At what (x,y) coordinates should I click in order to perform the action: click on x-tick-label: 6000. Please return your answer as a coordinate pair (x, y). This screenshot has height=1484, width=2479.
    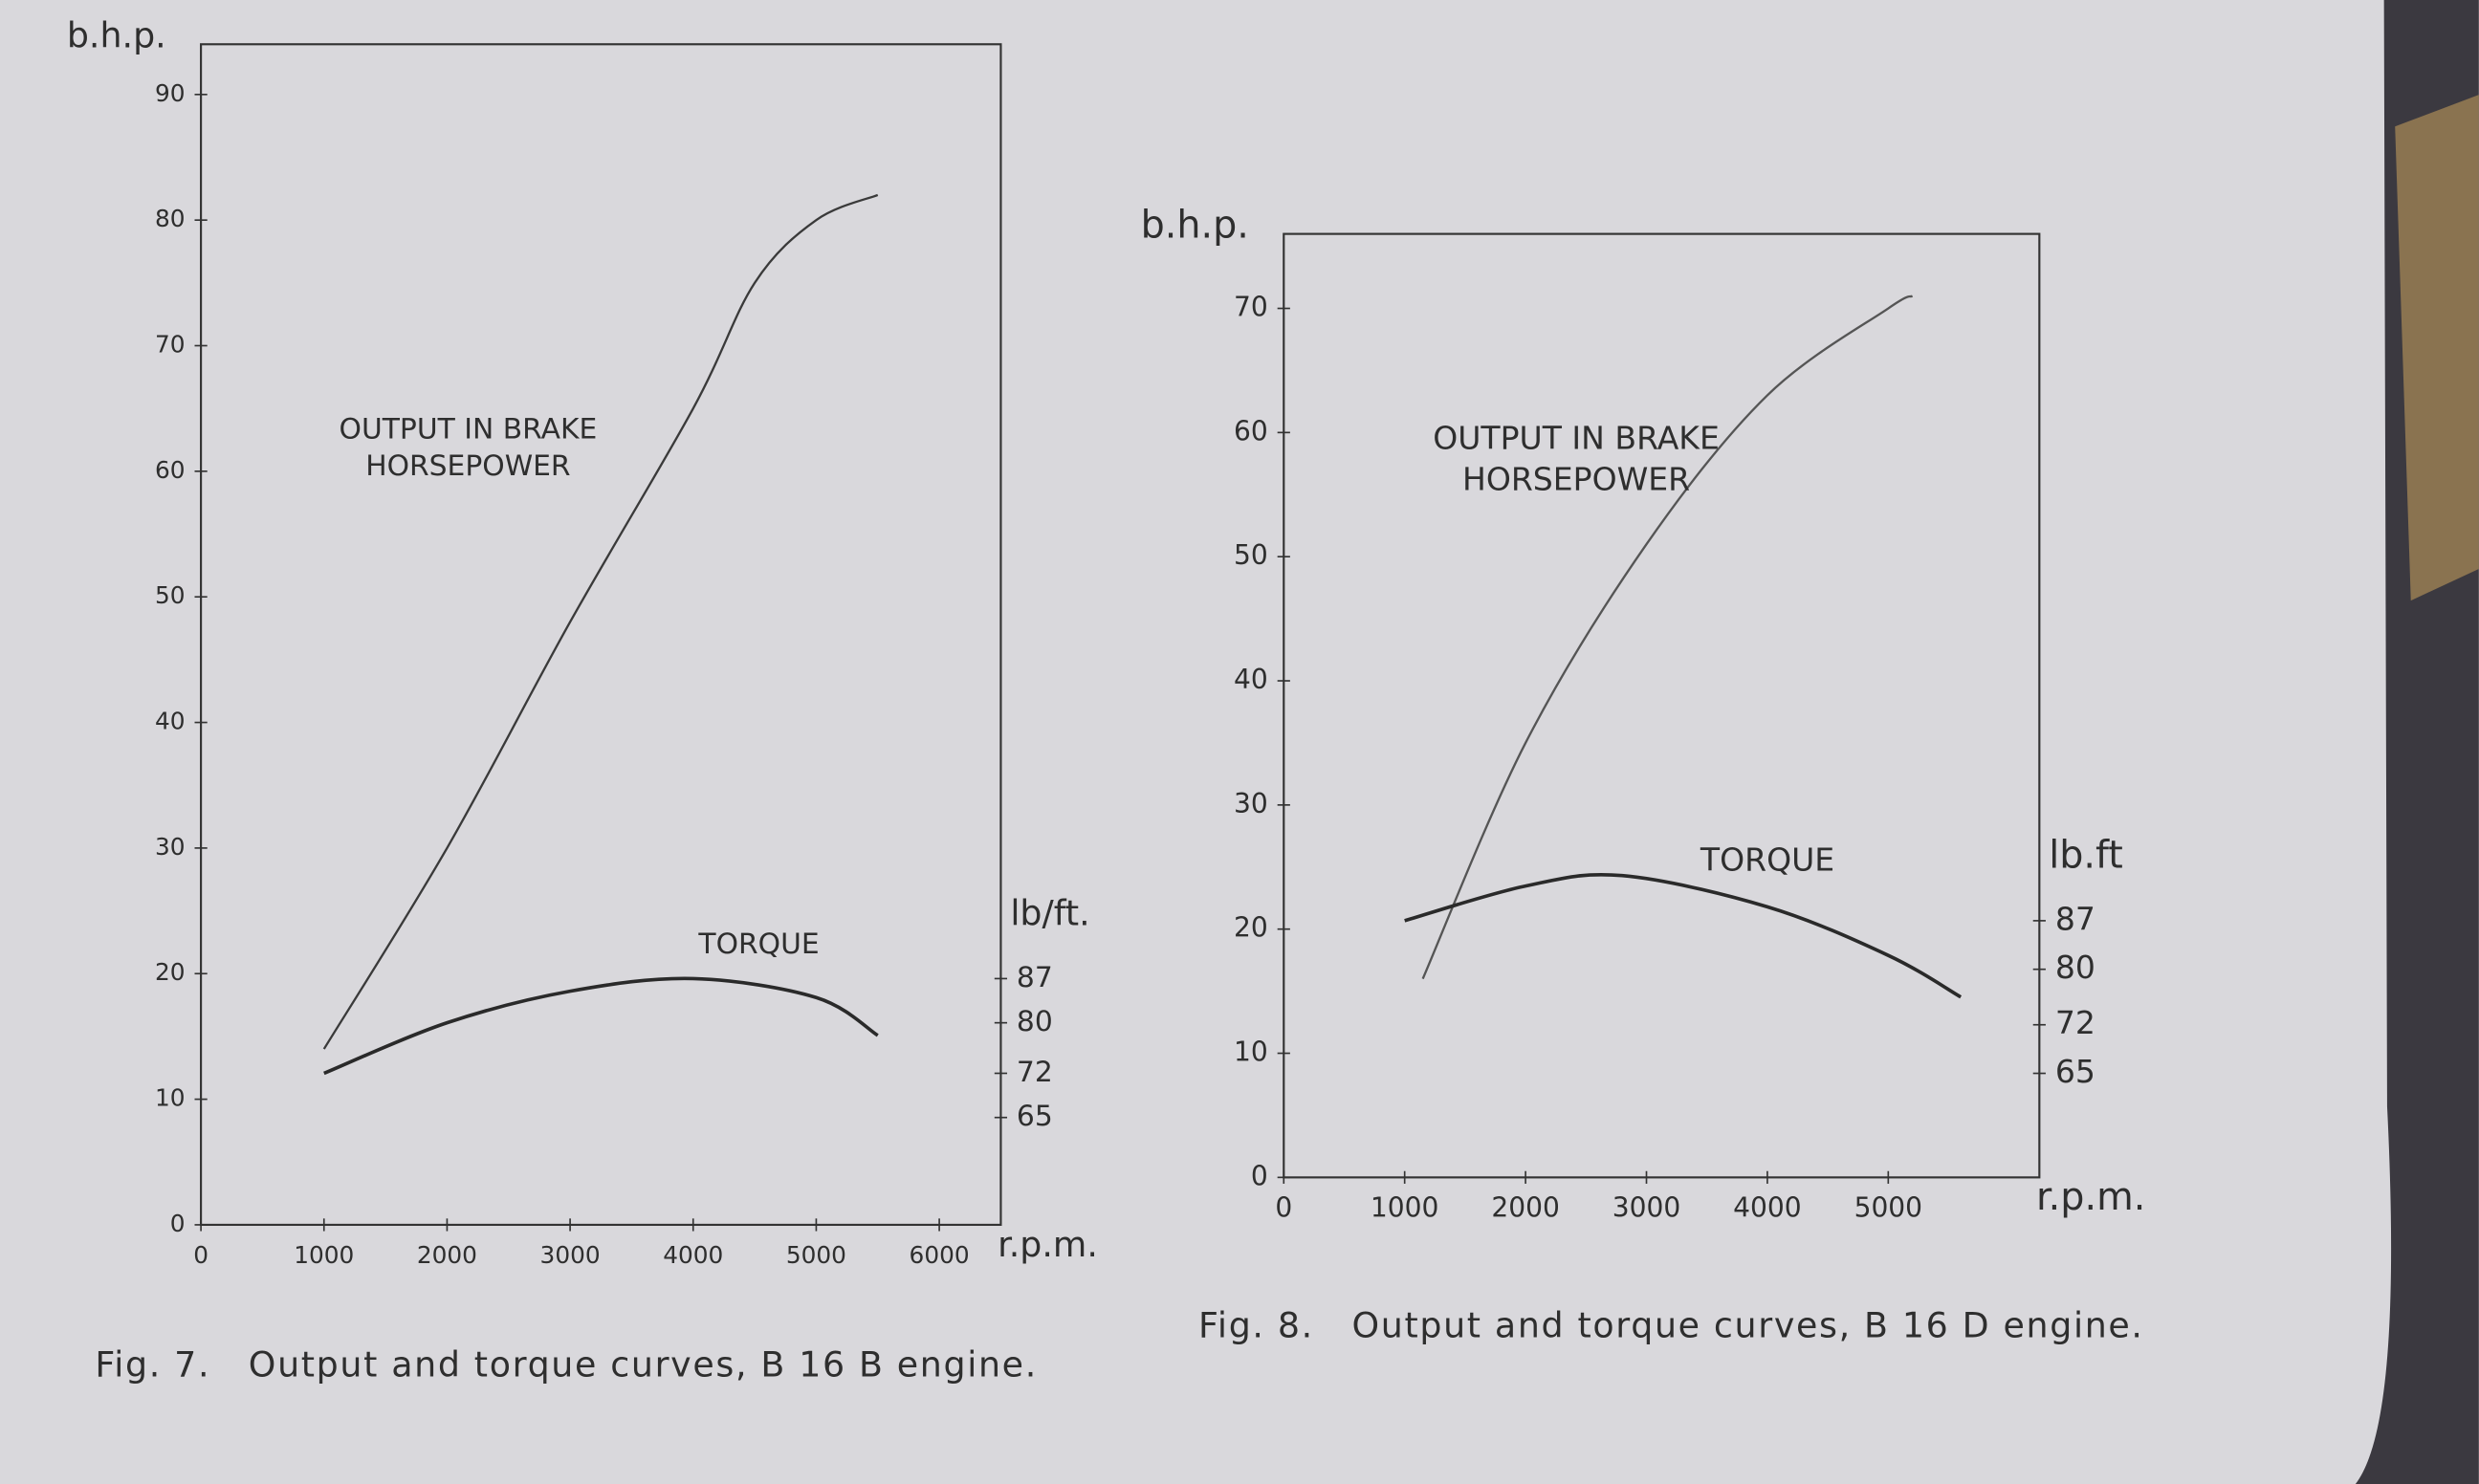
    Looking at the image, I should click on (940, 1255).